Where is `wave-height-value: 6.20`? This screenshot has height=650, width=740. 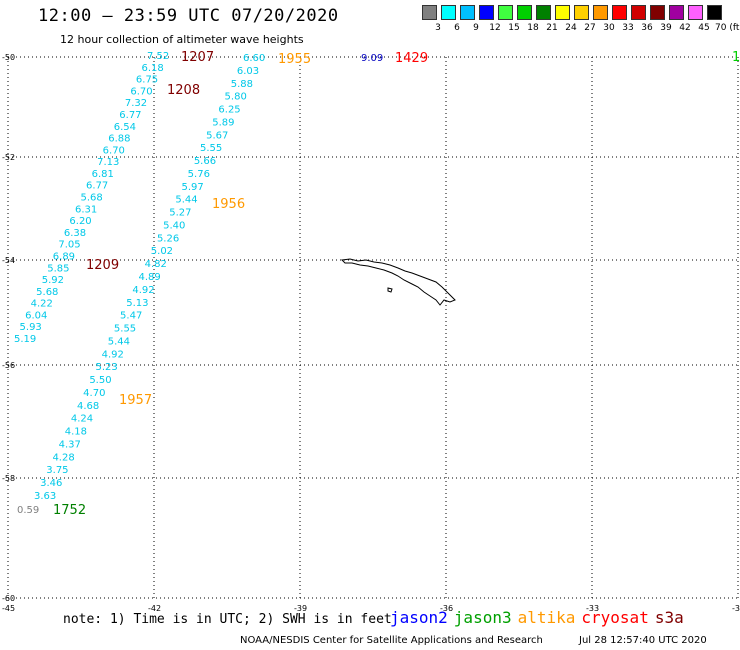 wave-height-value: 6.20 is located at coordinates (80, 221).